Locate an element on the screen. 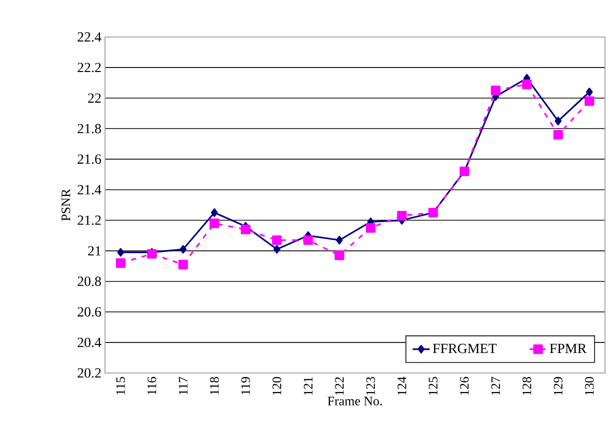  x-axis-title: Frame No. is located at coordinates (355, 401).